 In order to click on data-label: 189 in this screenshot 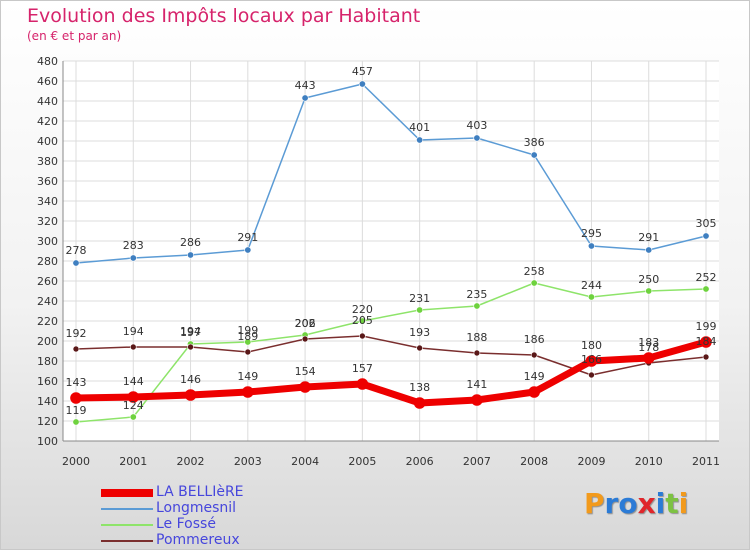, I will do `click(247, 336)`.